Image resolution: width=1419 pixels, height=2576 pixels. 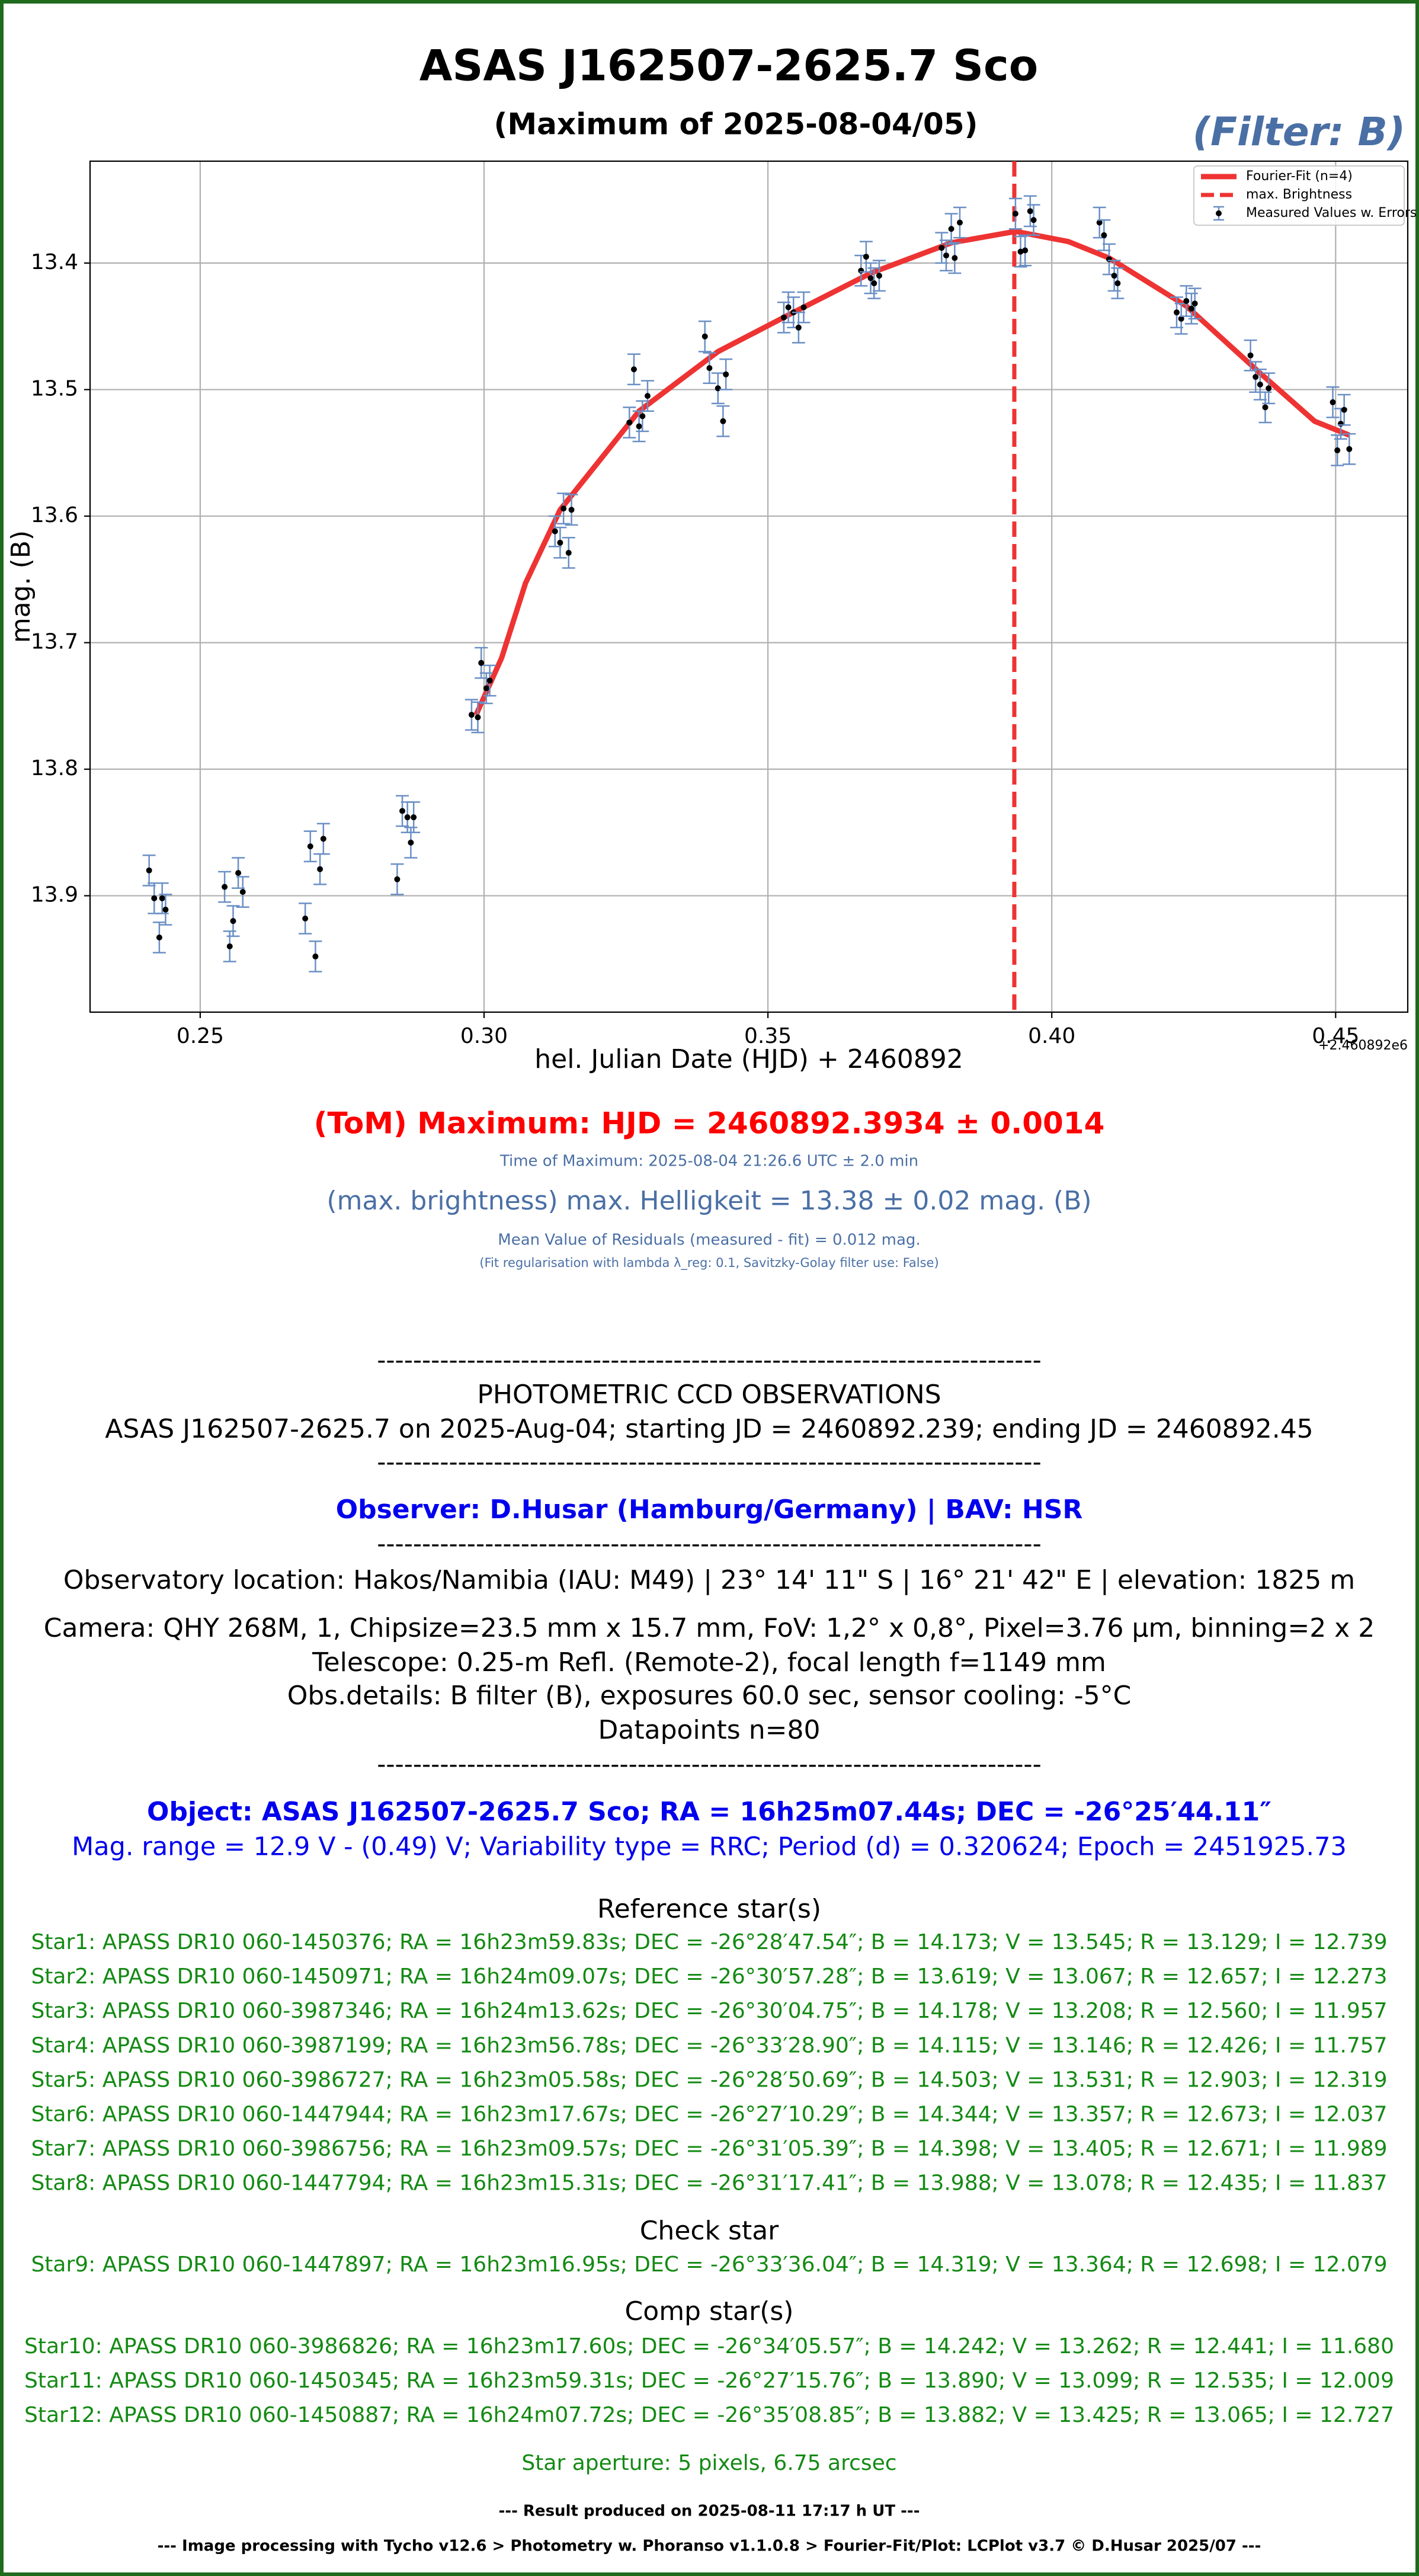 I want to click on y-tick-label: 13.6, so click(x=55, y=515).